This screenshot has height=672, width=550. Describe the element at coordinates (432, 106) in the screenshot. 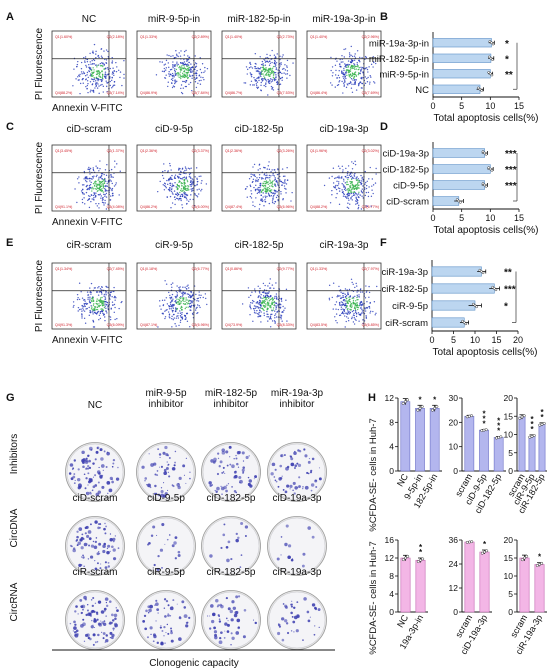

I see `x-tick-label: 0` at that location.